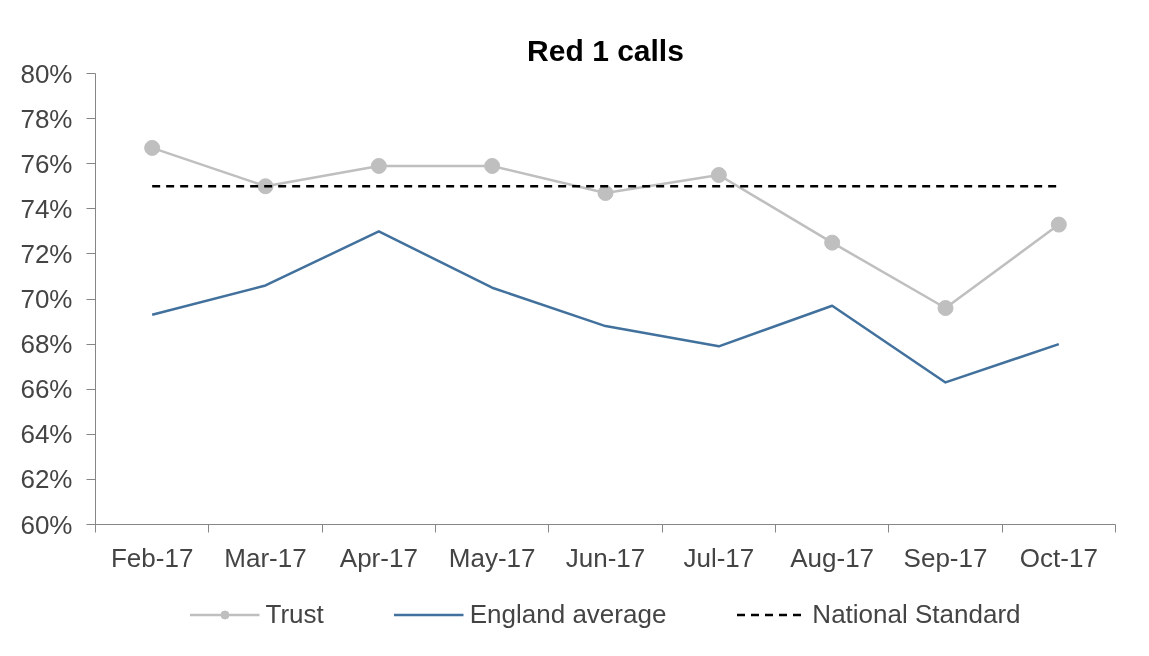 The image size is (1149, 656). I want to click on y-tick-label: 64%, so click(46, 434).